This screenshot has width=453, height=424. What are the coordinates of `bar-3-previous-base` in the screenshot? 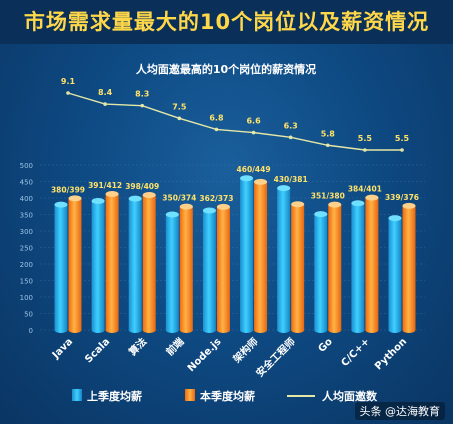 It's located at (172, 330).